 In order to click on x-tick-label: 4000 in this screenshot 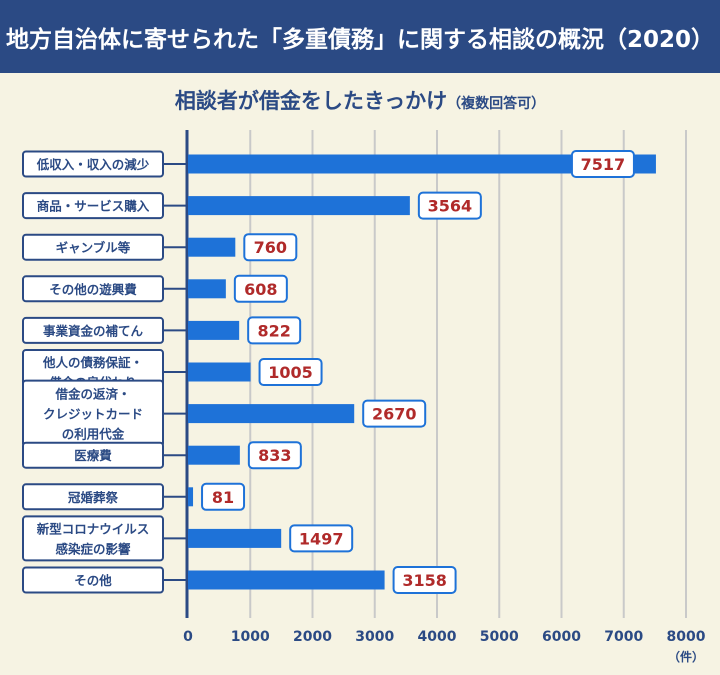, I will do `click(437, 637)`.